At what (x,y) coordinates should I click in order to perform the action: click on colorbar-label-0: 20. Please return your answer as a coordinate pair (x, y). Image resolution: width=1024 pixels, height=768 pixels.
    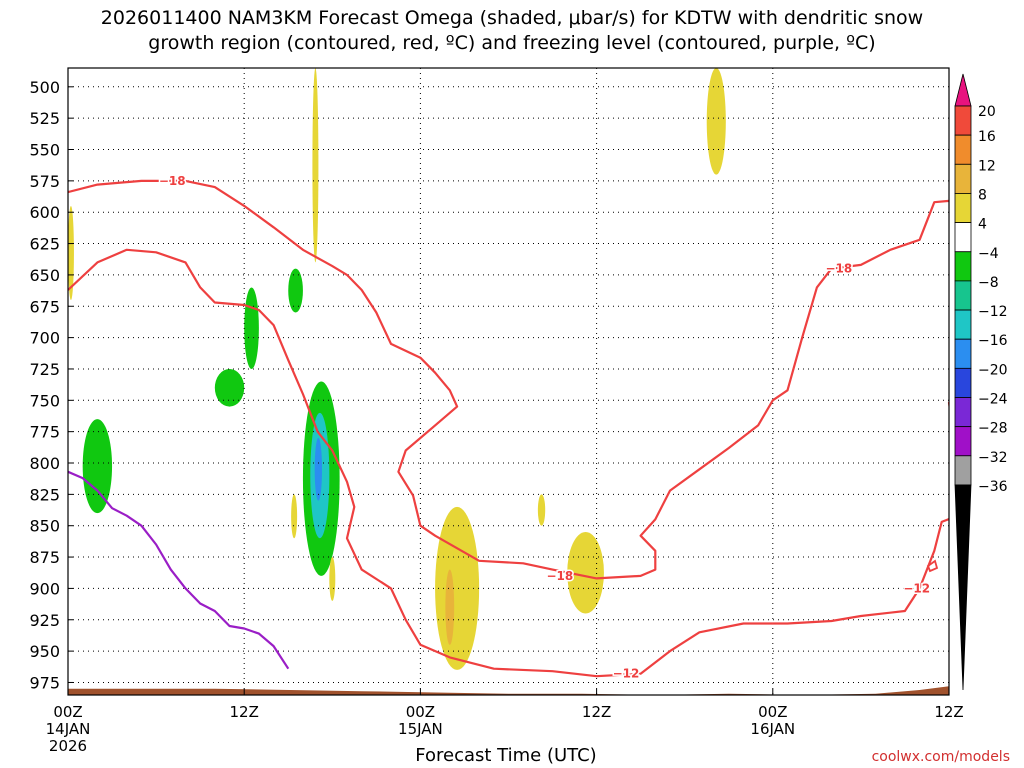
    Looking at the image, I should click on (987, 112).